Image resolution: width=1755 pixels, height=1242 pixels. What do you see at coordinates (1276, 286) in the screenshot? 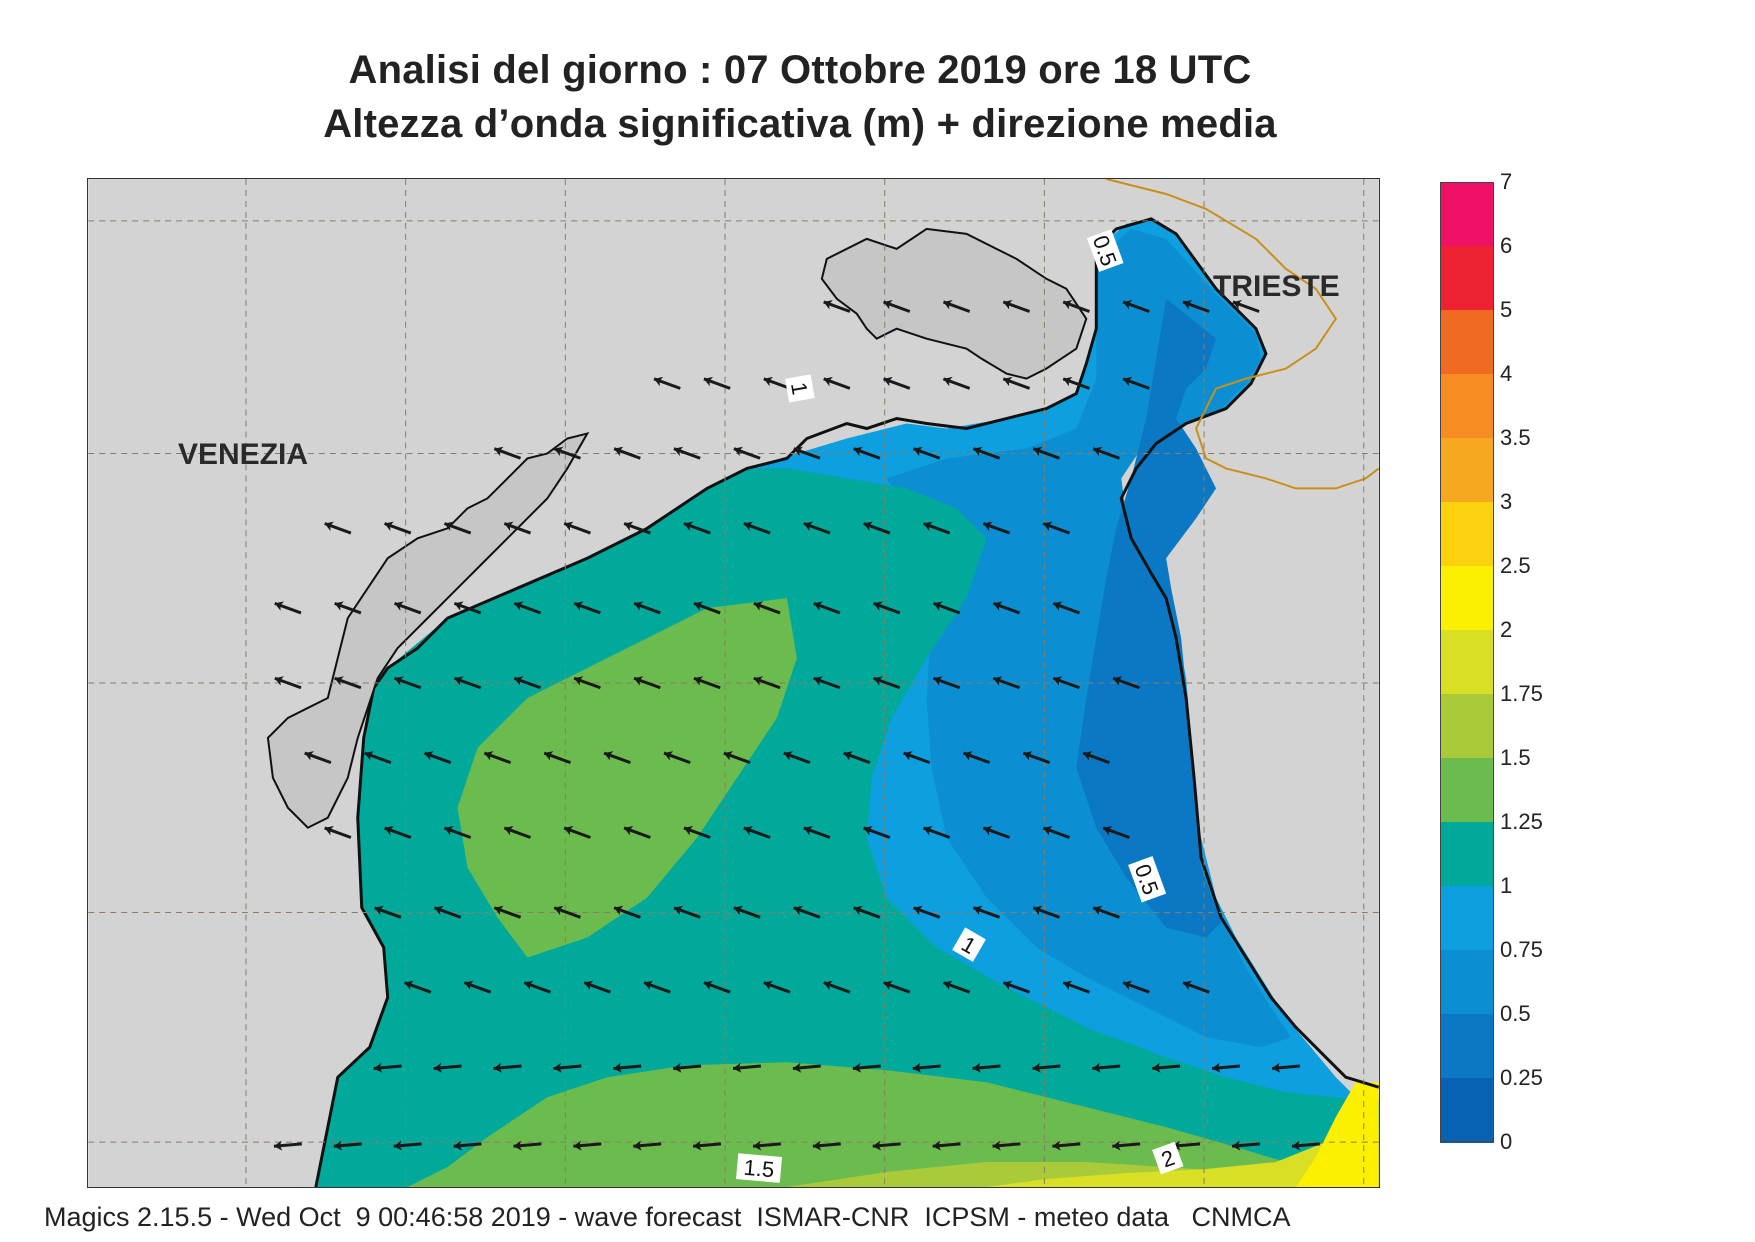
I see `city-label-trieste: TRIESTE` at bounding box center [1276, 286].